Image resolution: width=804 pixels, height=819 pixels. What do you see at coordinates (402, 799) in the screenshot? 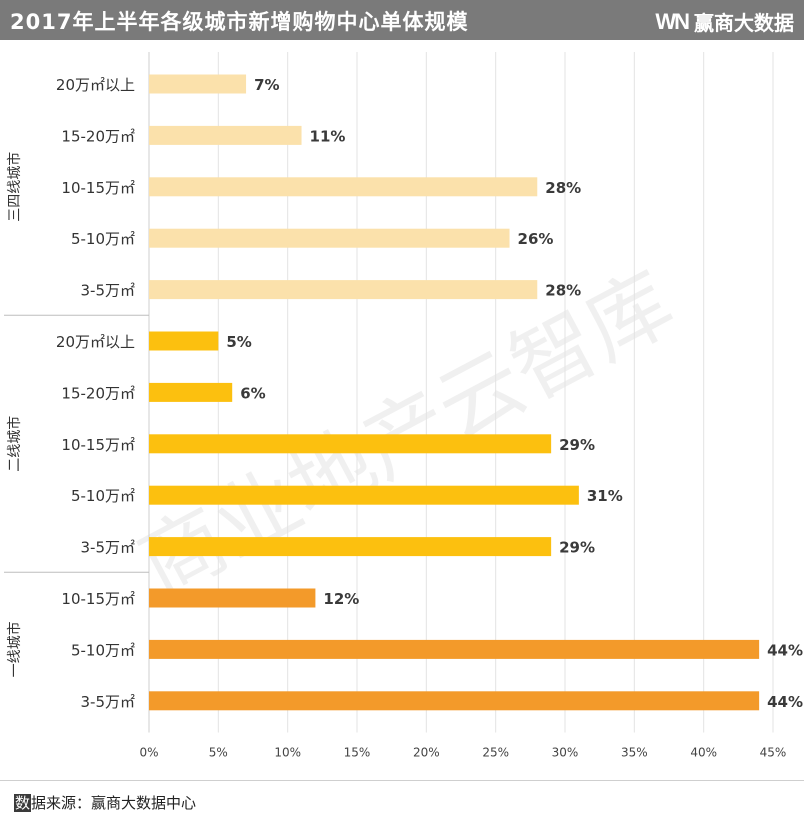
I see `footer: 数据来源：赢商大数据中心` at bounding box center [402, 799].